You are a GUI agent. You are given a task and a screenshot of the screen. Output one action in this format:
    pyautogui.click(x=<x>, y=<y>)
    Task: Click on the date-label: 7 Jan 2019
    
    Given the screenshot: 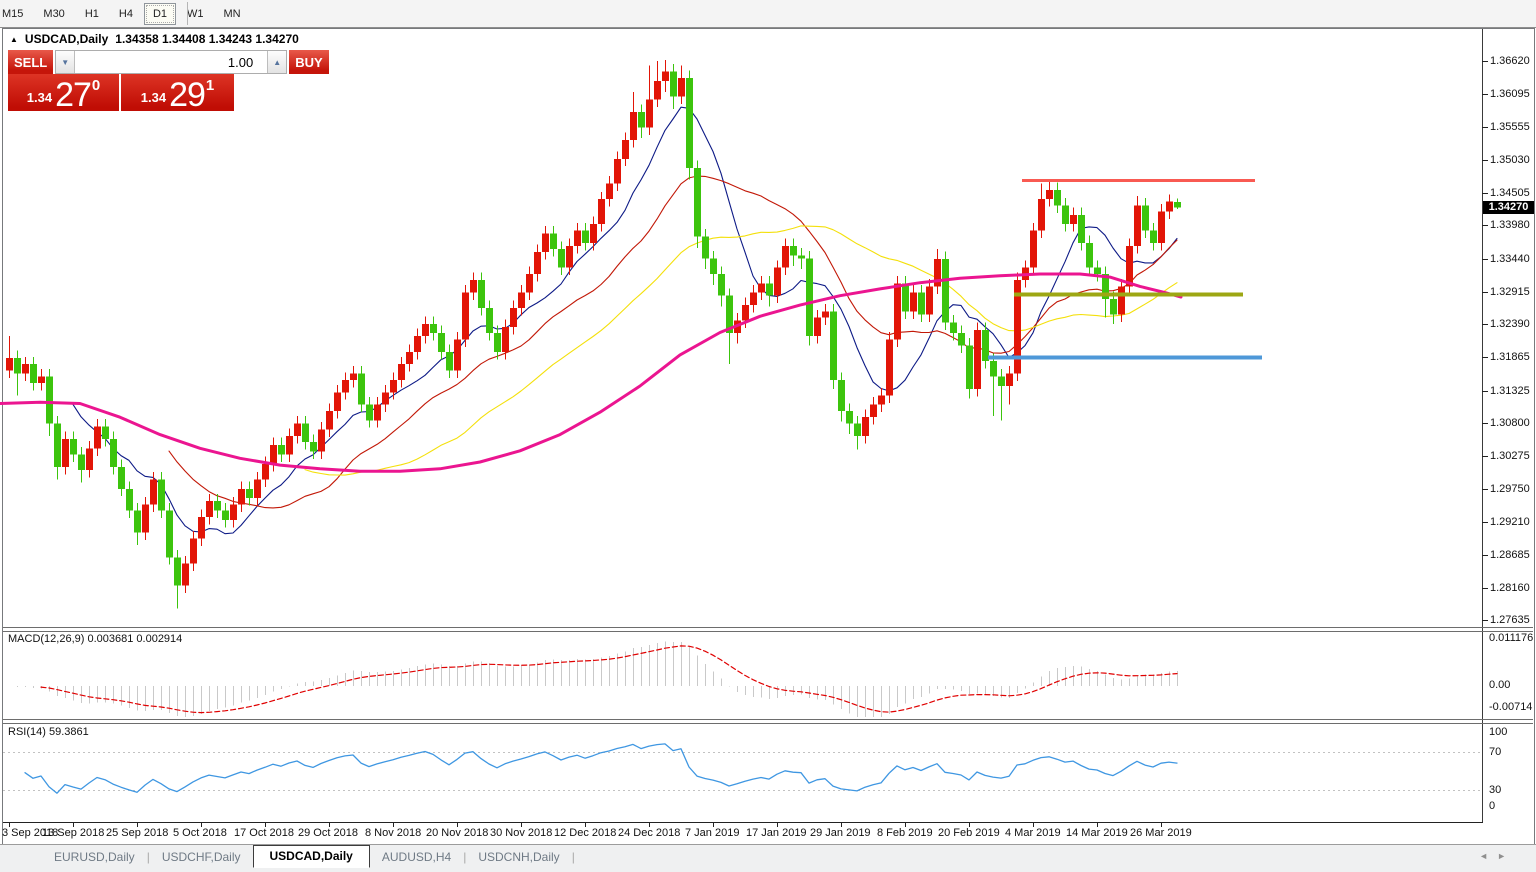 What is the action you would take?
    pyautogui.click(x=712, y=833)
    